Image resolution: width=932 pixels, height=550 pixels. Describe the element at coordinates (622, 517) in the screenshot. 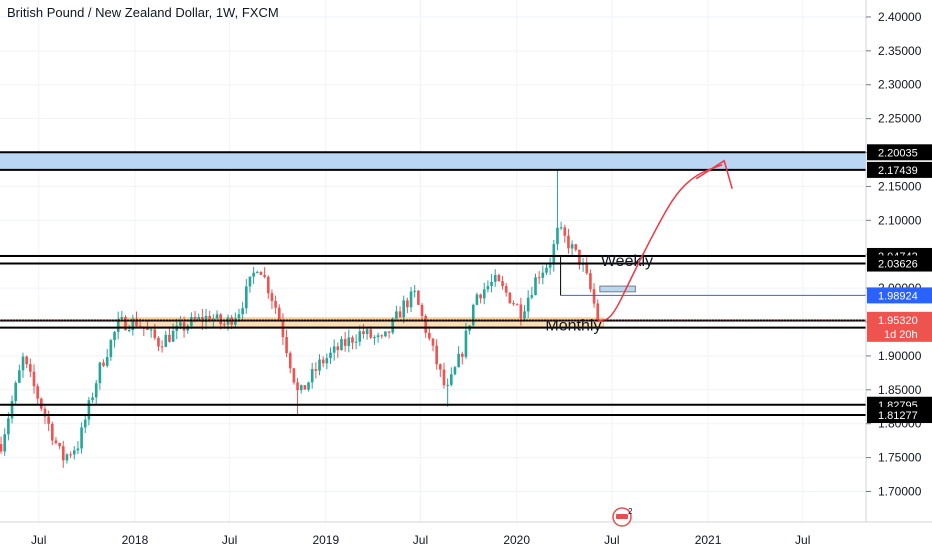

I see `tradingview-logo-icon: 2` at that location.